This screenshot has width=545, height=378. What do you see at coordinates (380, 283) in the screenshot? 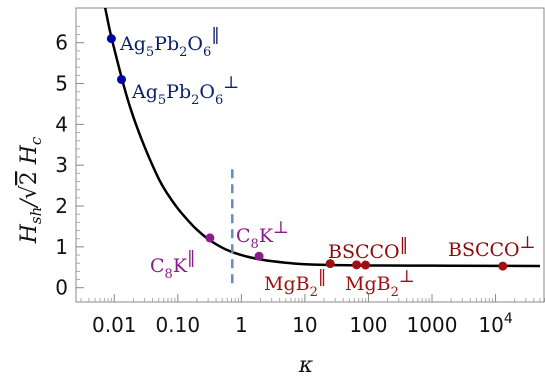
I see `label-mgb2-perp: MgB2⊥` at bounding box center [380, 283].